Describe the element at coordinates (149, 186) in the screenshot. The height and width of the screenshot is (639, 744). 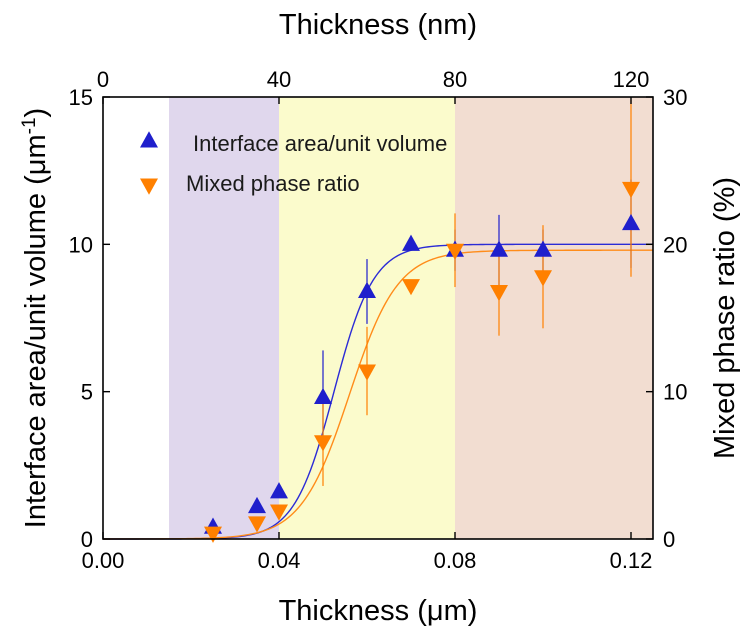
I see `legend-marker-mixed-phase` at that location.